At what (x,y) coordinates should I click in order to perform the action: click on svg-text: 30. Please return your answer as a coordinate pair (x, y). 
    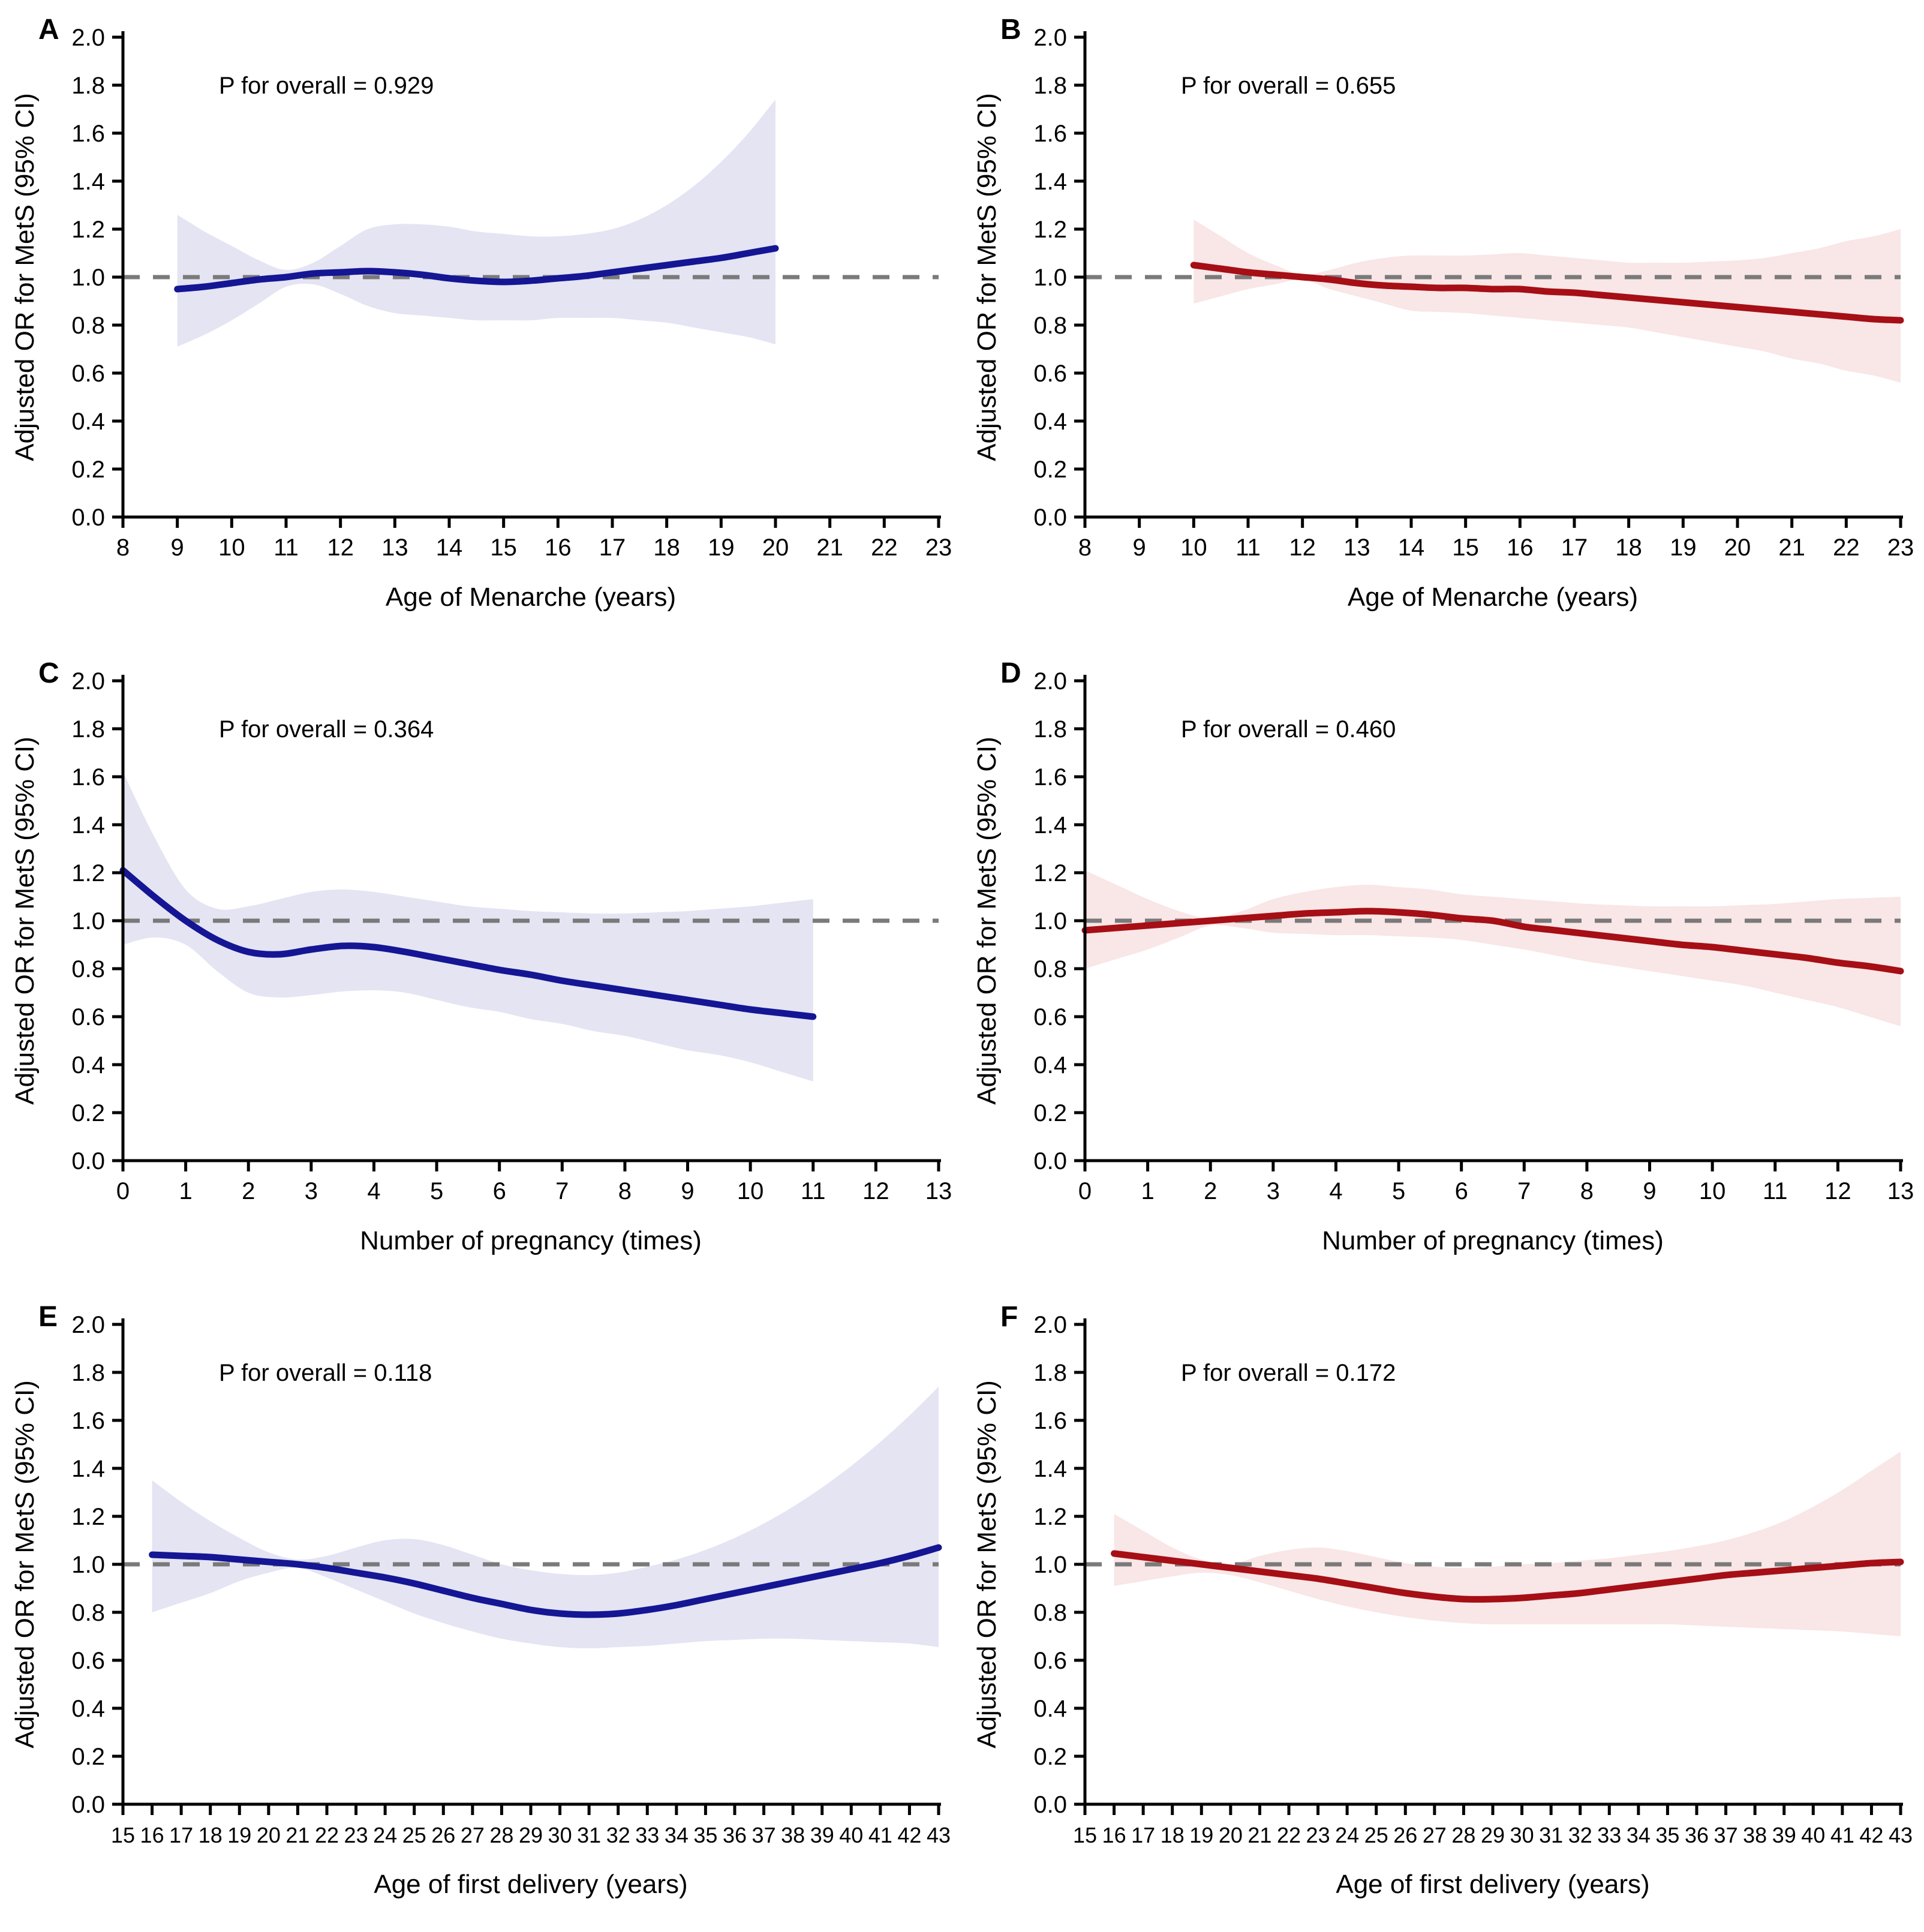
    Looking at the image, I should click on (560, 1835).